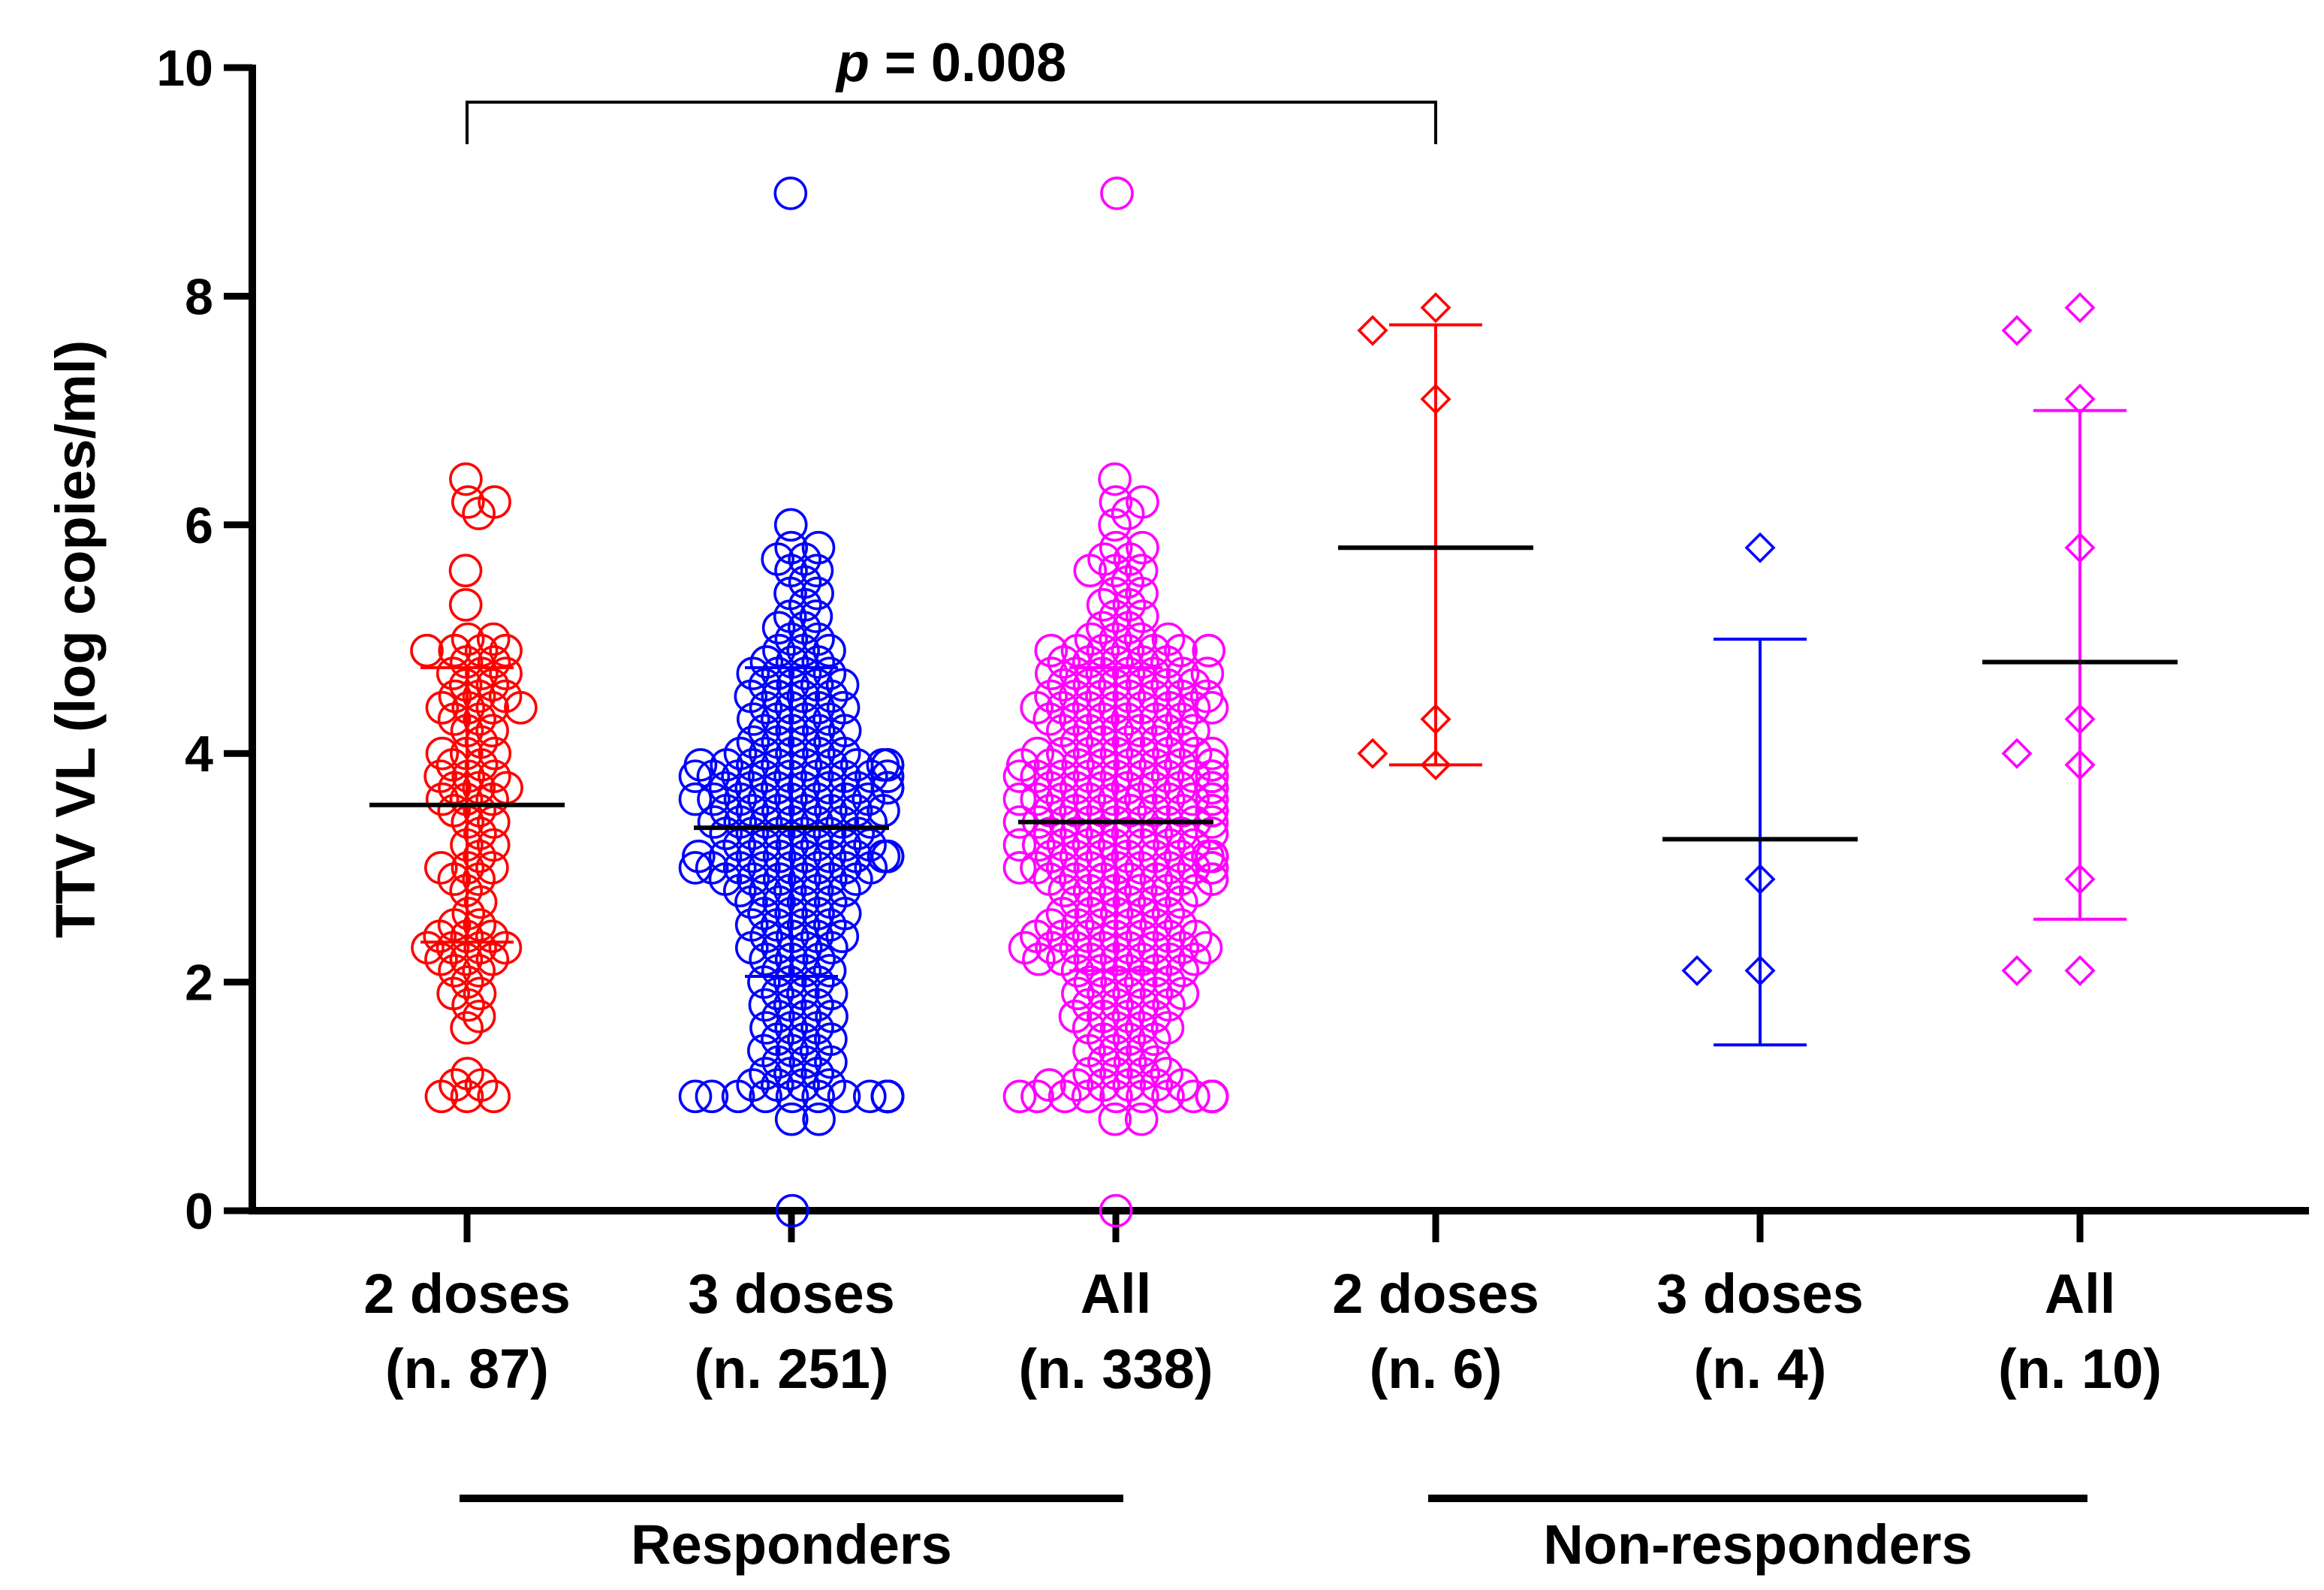 The height and width of the screenshot is (1590, 2324). What do you see at coordinates (467, 1369) in the screenshot?
I see `category-label: (n. 87)` at bounding box center [467, 1369].